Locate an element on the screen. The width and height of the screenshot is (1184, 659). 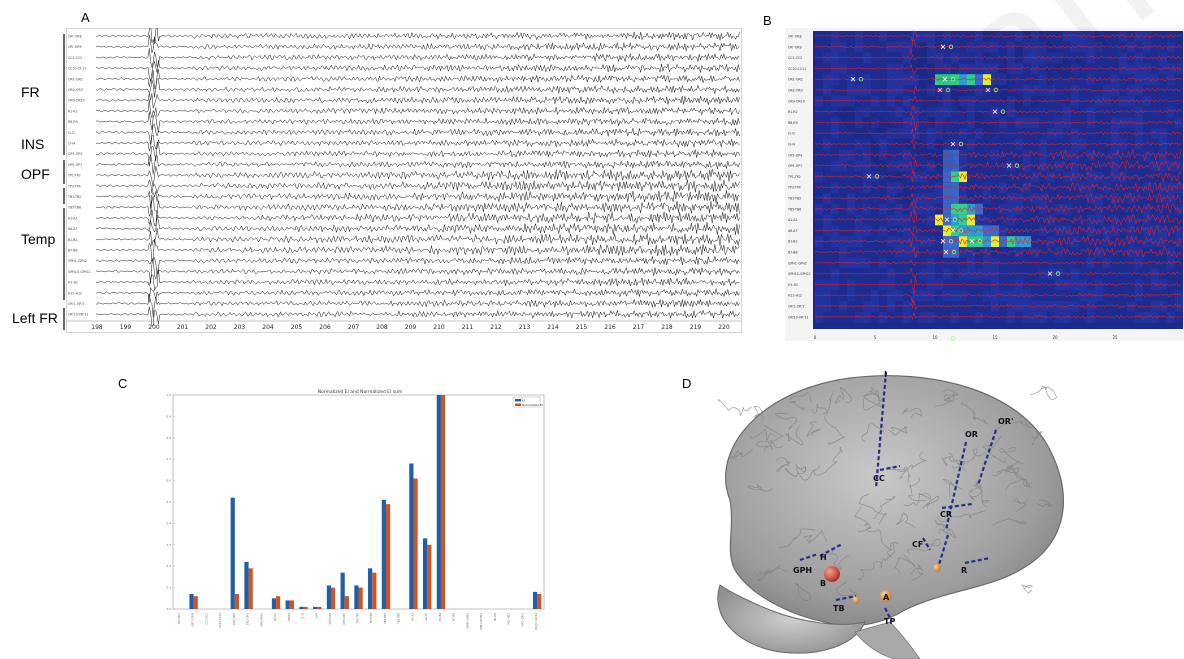
heat-channel-label: TP3-TP4 is located at coordinates (794, 188).